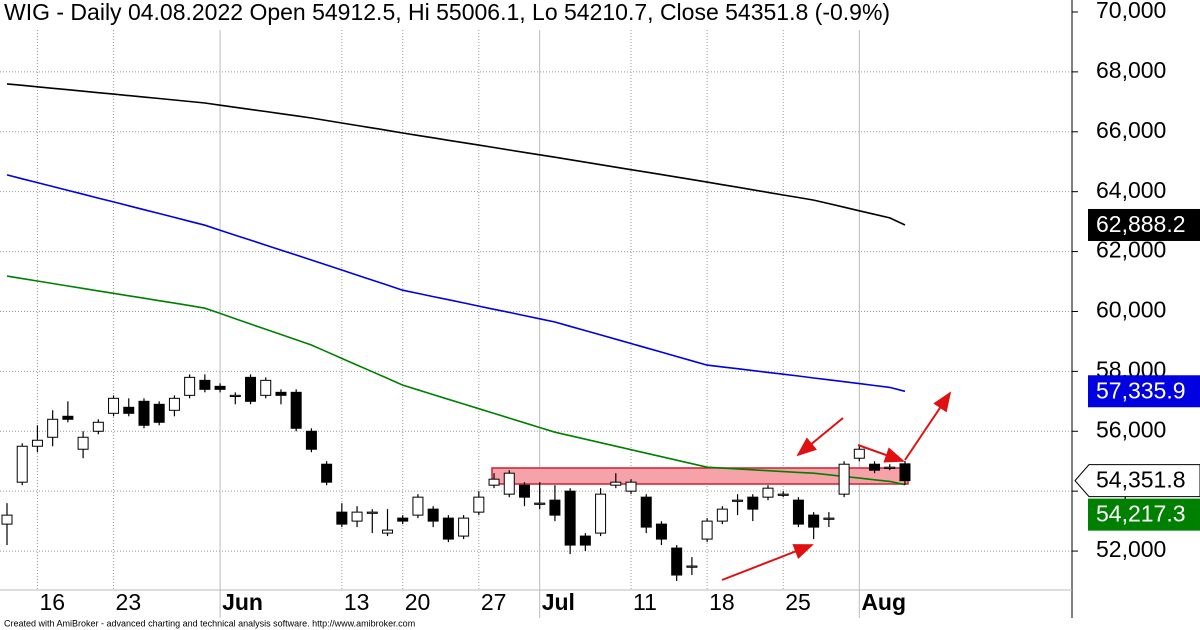  I want to click on y-tick-label: 68,000, so click(1131, 70).